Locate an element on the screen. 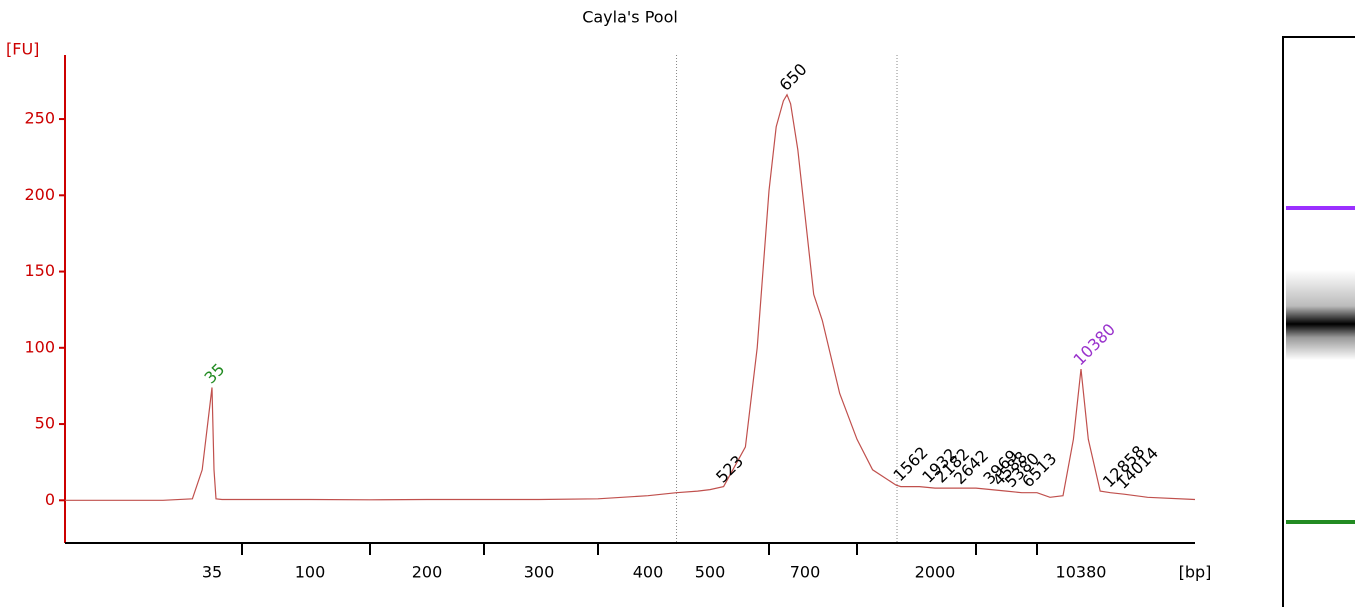 Image resolution: width=1355 pixels, height=607 pixels. y-tick-label: 100 is located at coordinates (39, 346).